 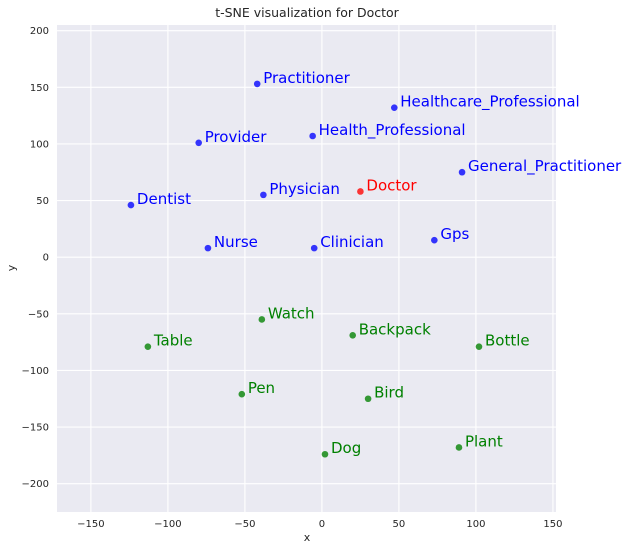 What do you see at coordinates (507, 341) in the screenshot?
I see `point-label: Bottle` at bounding box center [507, 341].